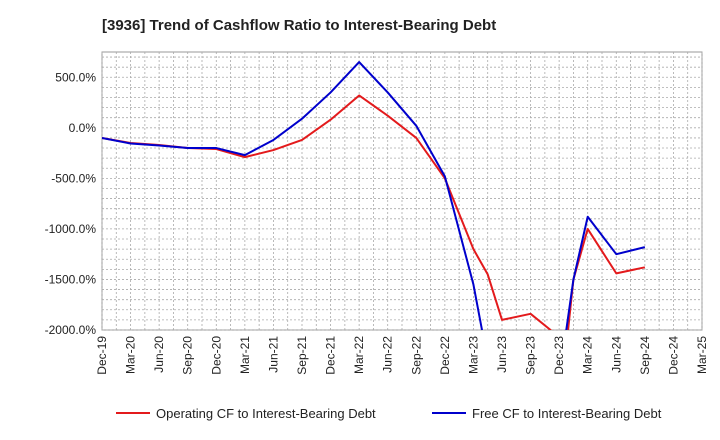 Image resolution: width=720 pixels, height=440 pixels. I want to click on x-tick-label: Mar-22, so click(359, 355).